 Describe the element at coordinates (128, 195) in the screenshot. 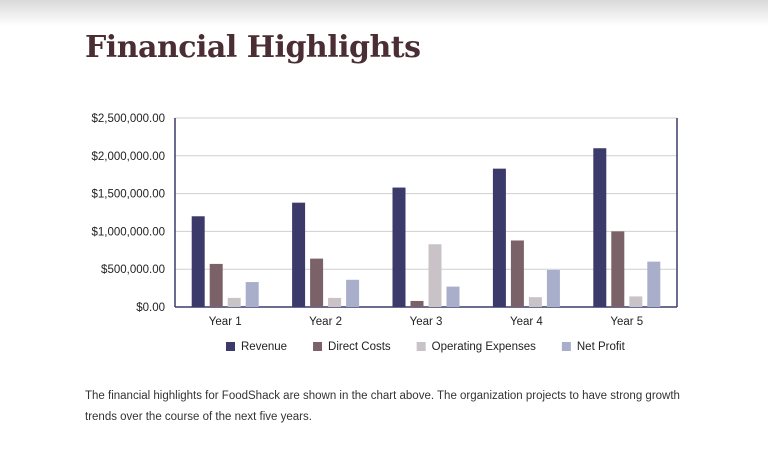

I see `y-tick-label: $1,500,000.00` at that location.